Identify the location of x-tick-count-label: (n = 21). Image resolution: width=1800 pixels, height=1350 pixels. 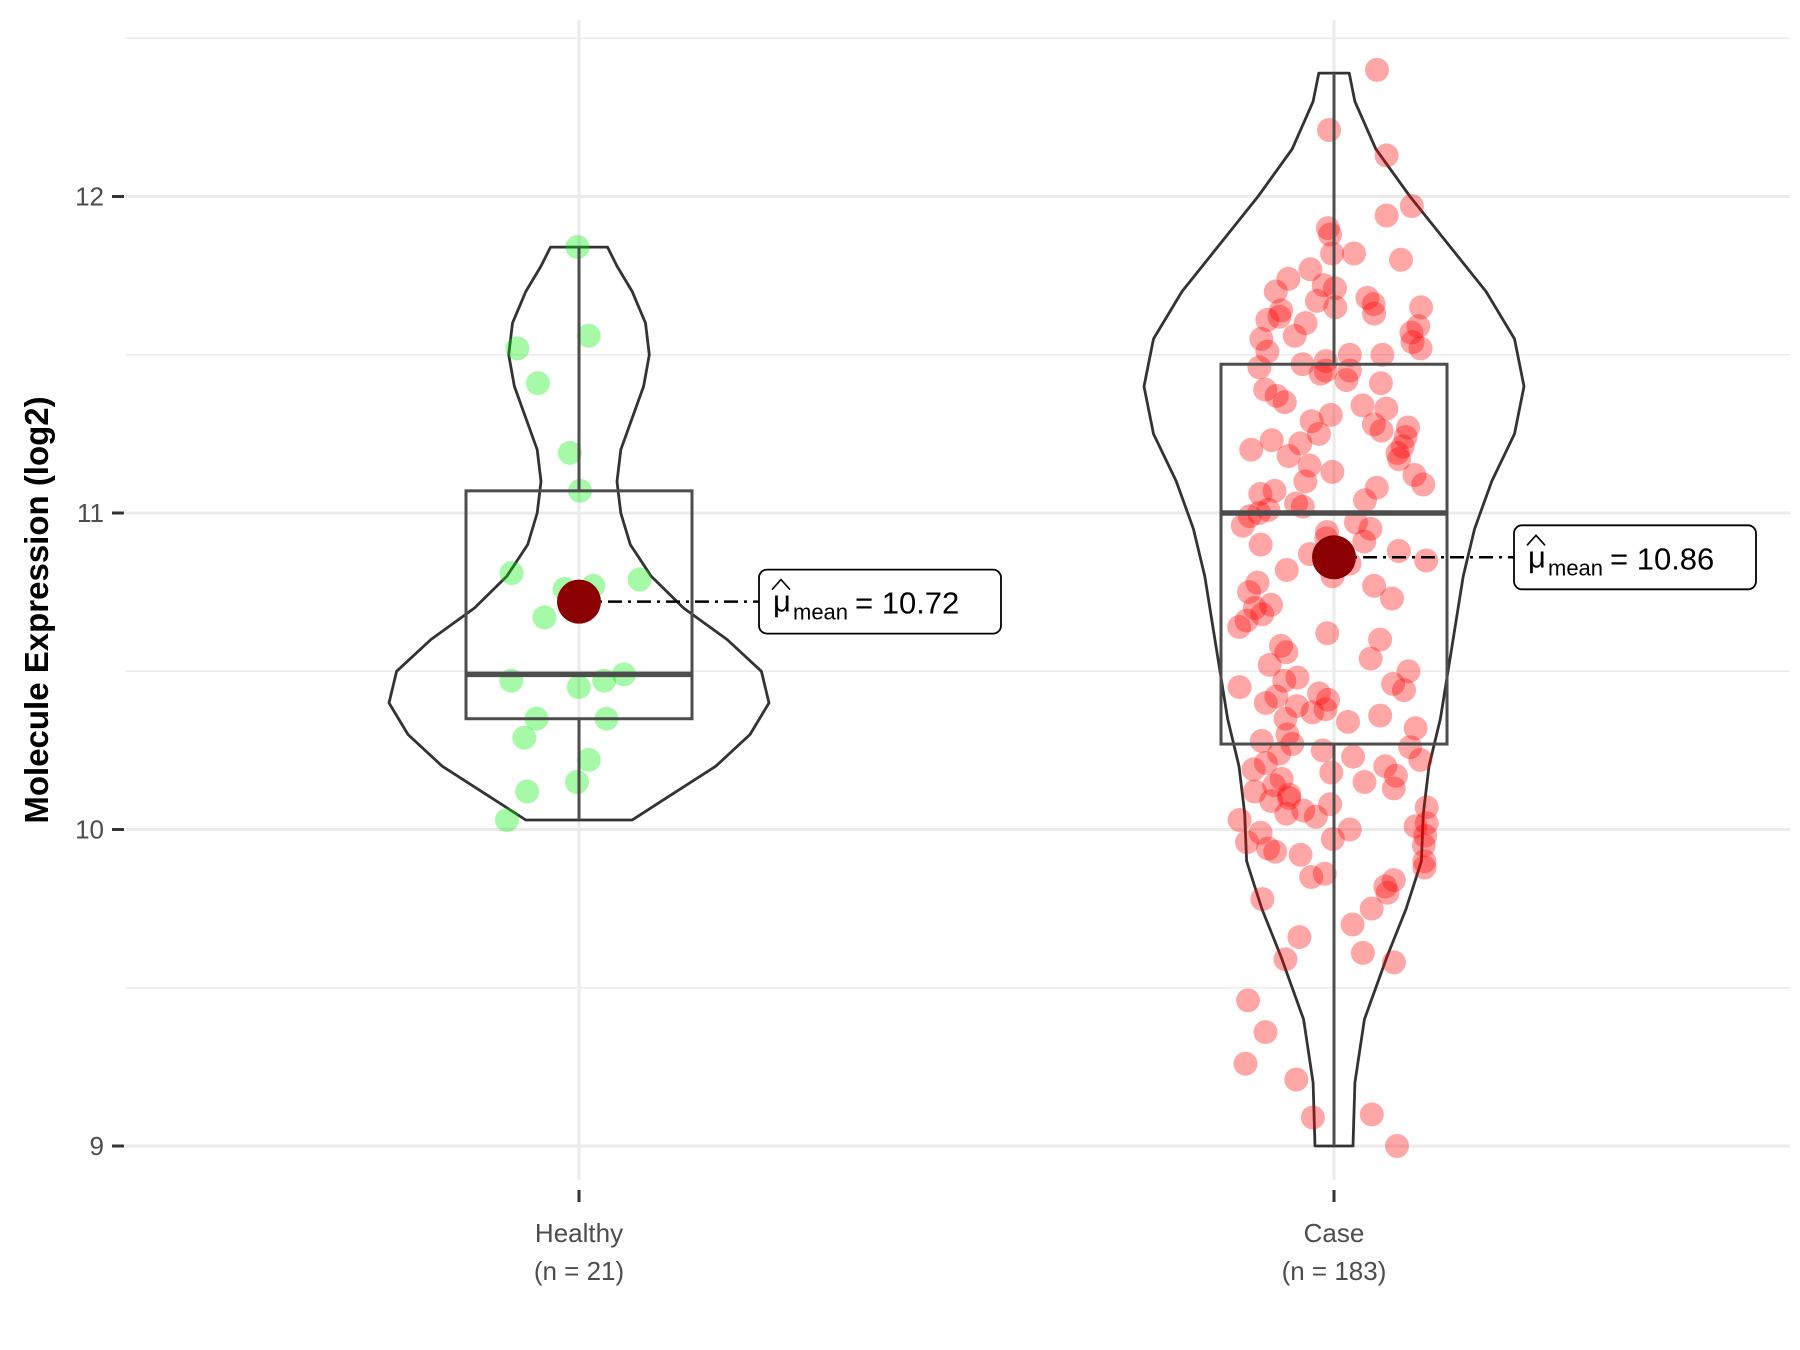
(579, 1271).